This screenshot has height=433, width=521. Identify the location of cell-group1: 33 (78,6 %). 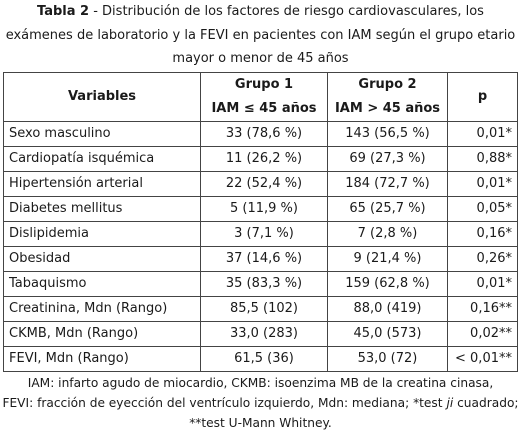
(264, 134).